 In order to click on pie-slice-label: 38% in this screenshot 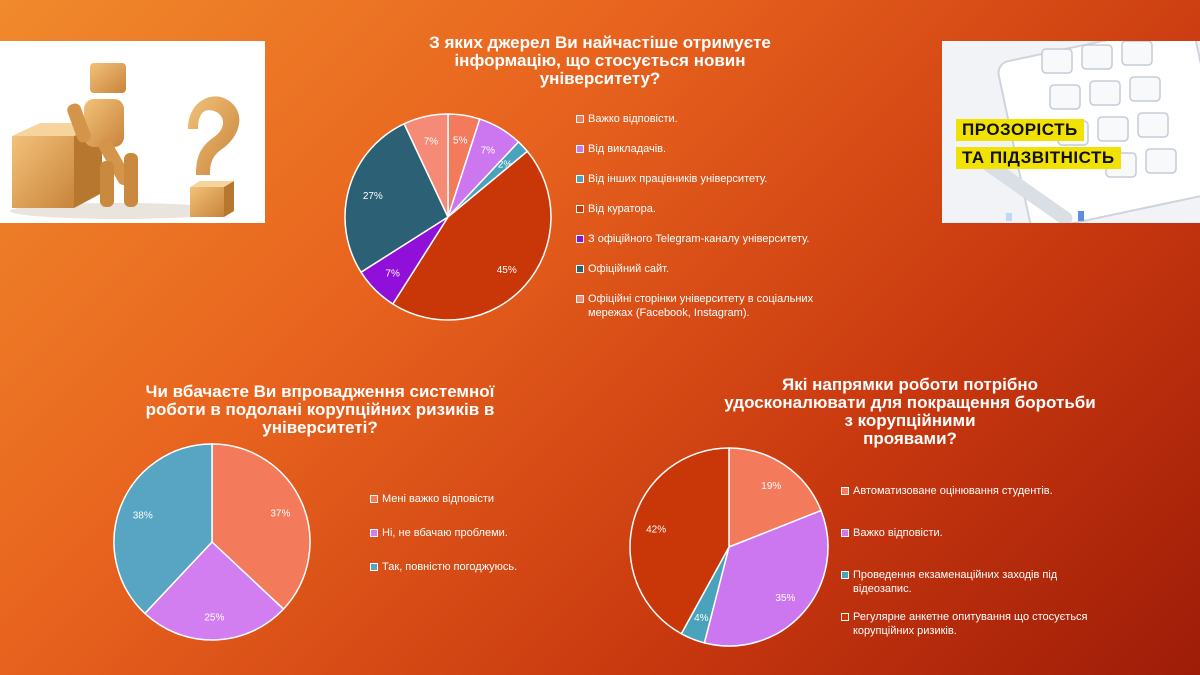, I will do `click(143, 516)`.